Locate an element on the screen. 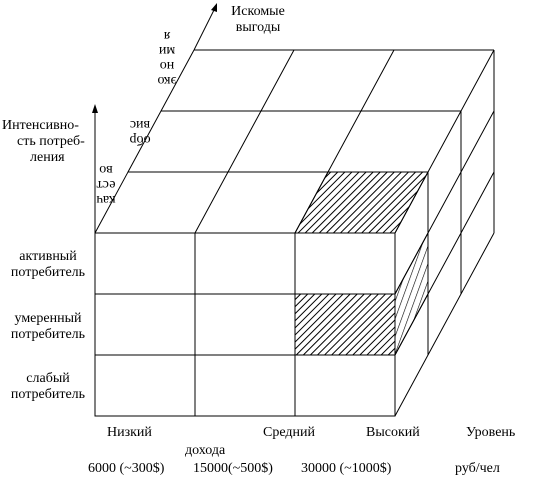  depth-label-economy: эко но ми я is located at coordinates (167, 58).